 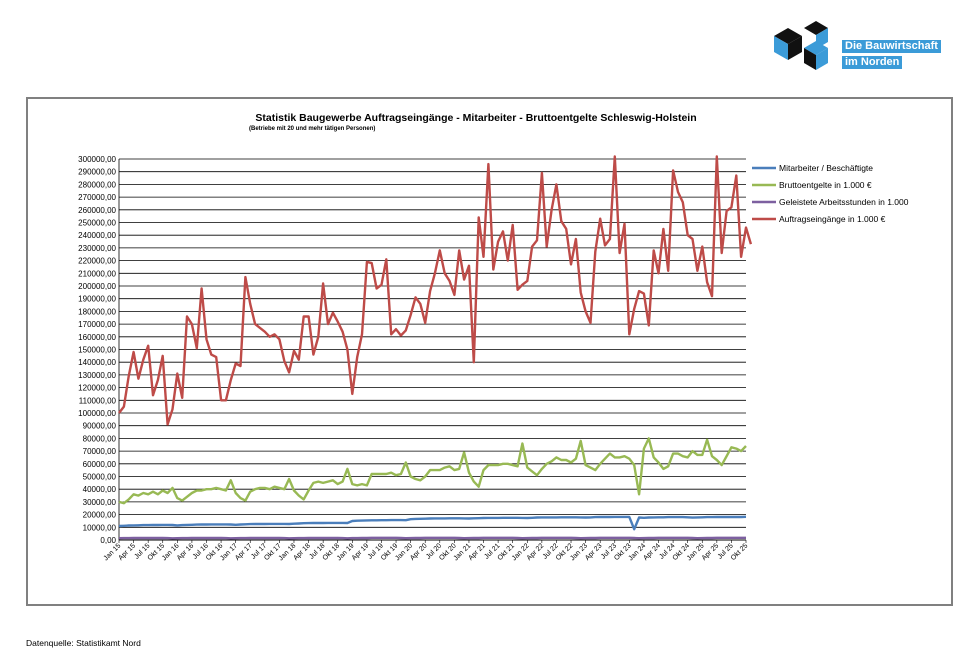 I want to click on y-tick-label: 190000,00, so click(x=97, y=299).